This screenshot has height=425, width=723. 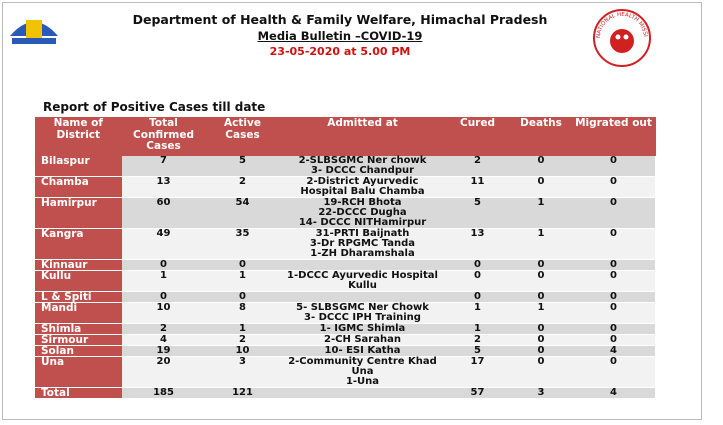 I want to click on admitted-line: 3- DCCC IPH Training, so click(x=362, y=317).